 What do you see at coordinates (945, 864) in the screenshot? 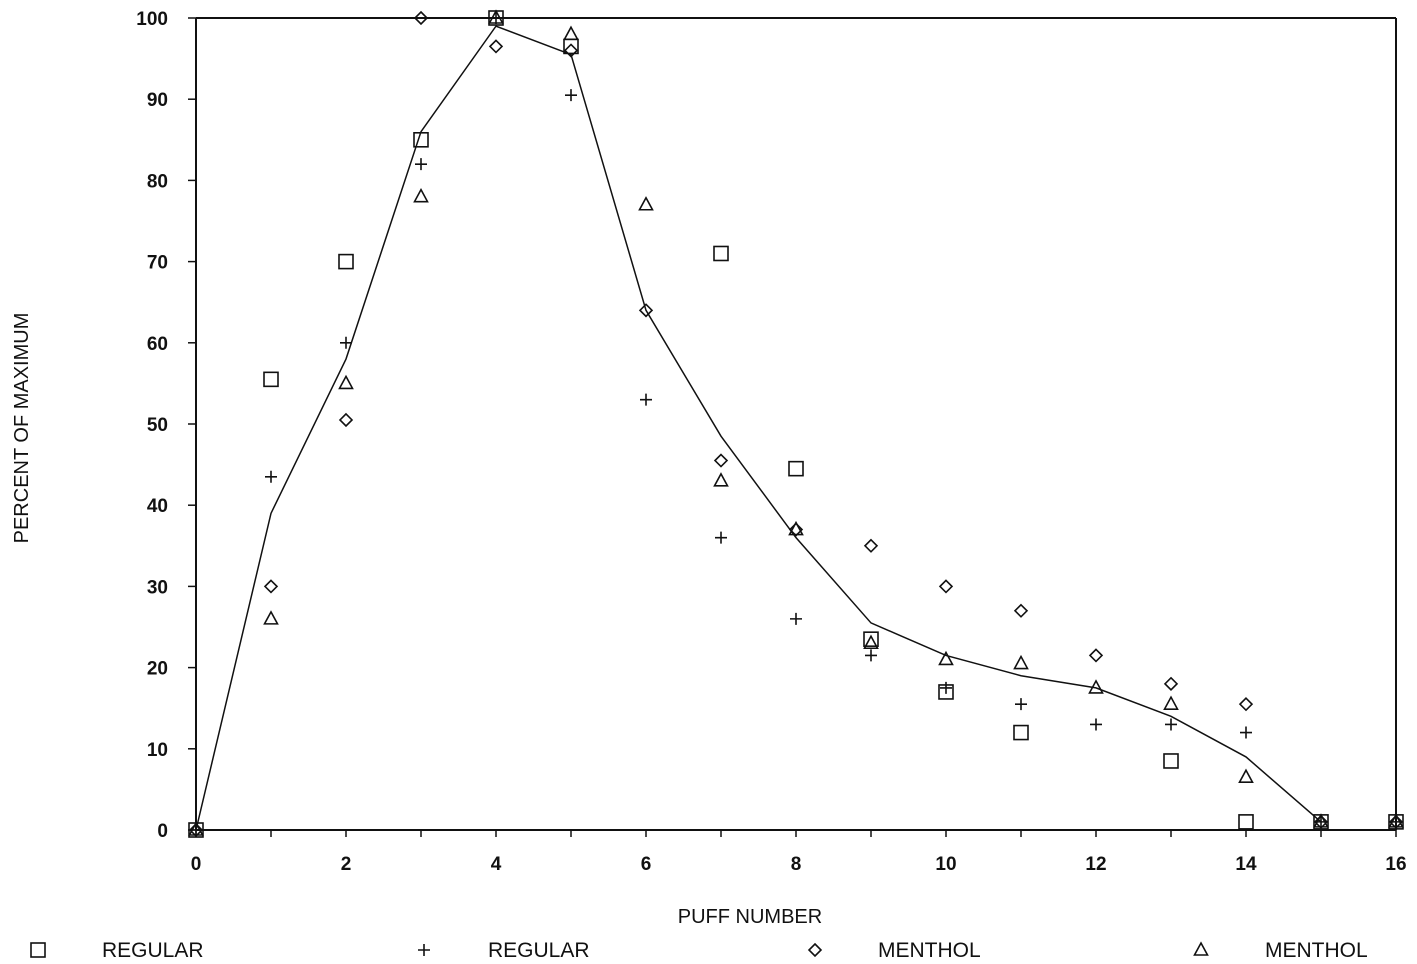
I see `x-tick-label: 10` at bounding box center [945, 864].